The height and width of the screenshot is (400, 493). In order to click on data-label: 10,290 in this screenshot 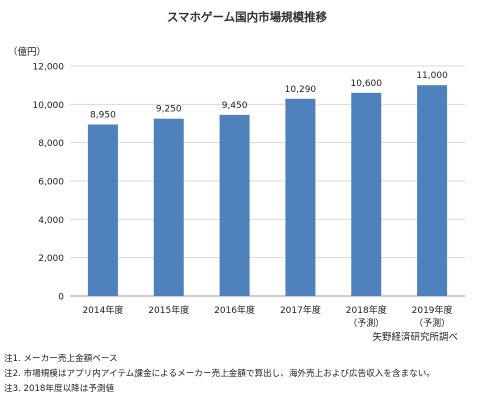, I will do `click(301, 90)`.